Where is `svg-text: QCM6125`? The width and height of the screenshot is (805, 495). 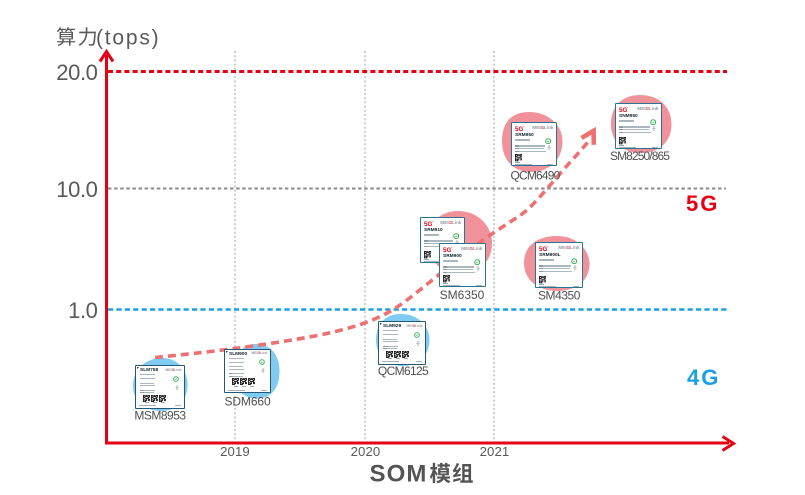
svg-text: QCM6125 is located at coordinates (403, 371).